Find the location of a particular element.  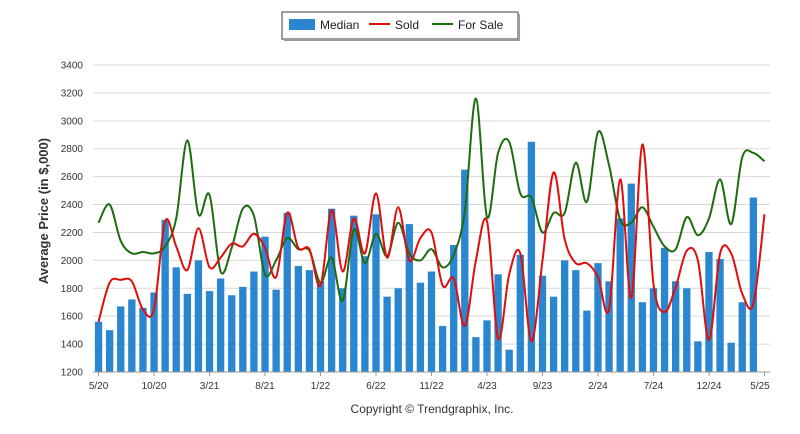

y-tick-label: 1200 is located at coordinates (72, 373).